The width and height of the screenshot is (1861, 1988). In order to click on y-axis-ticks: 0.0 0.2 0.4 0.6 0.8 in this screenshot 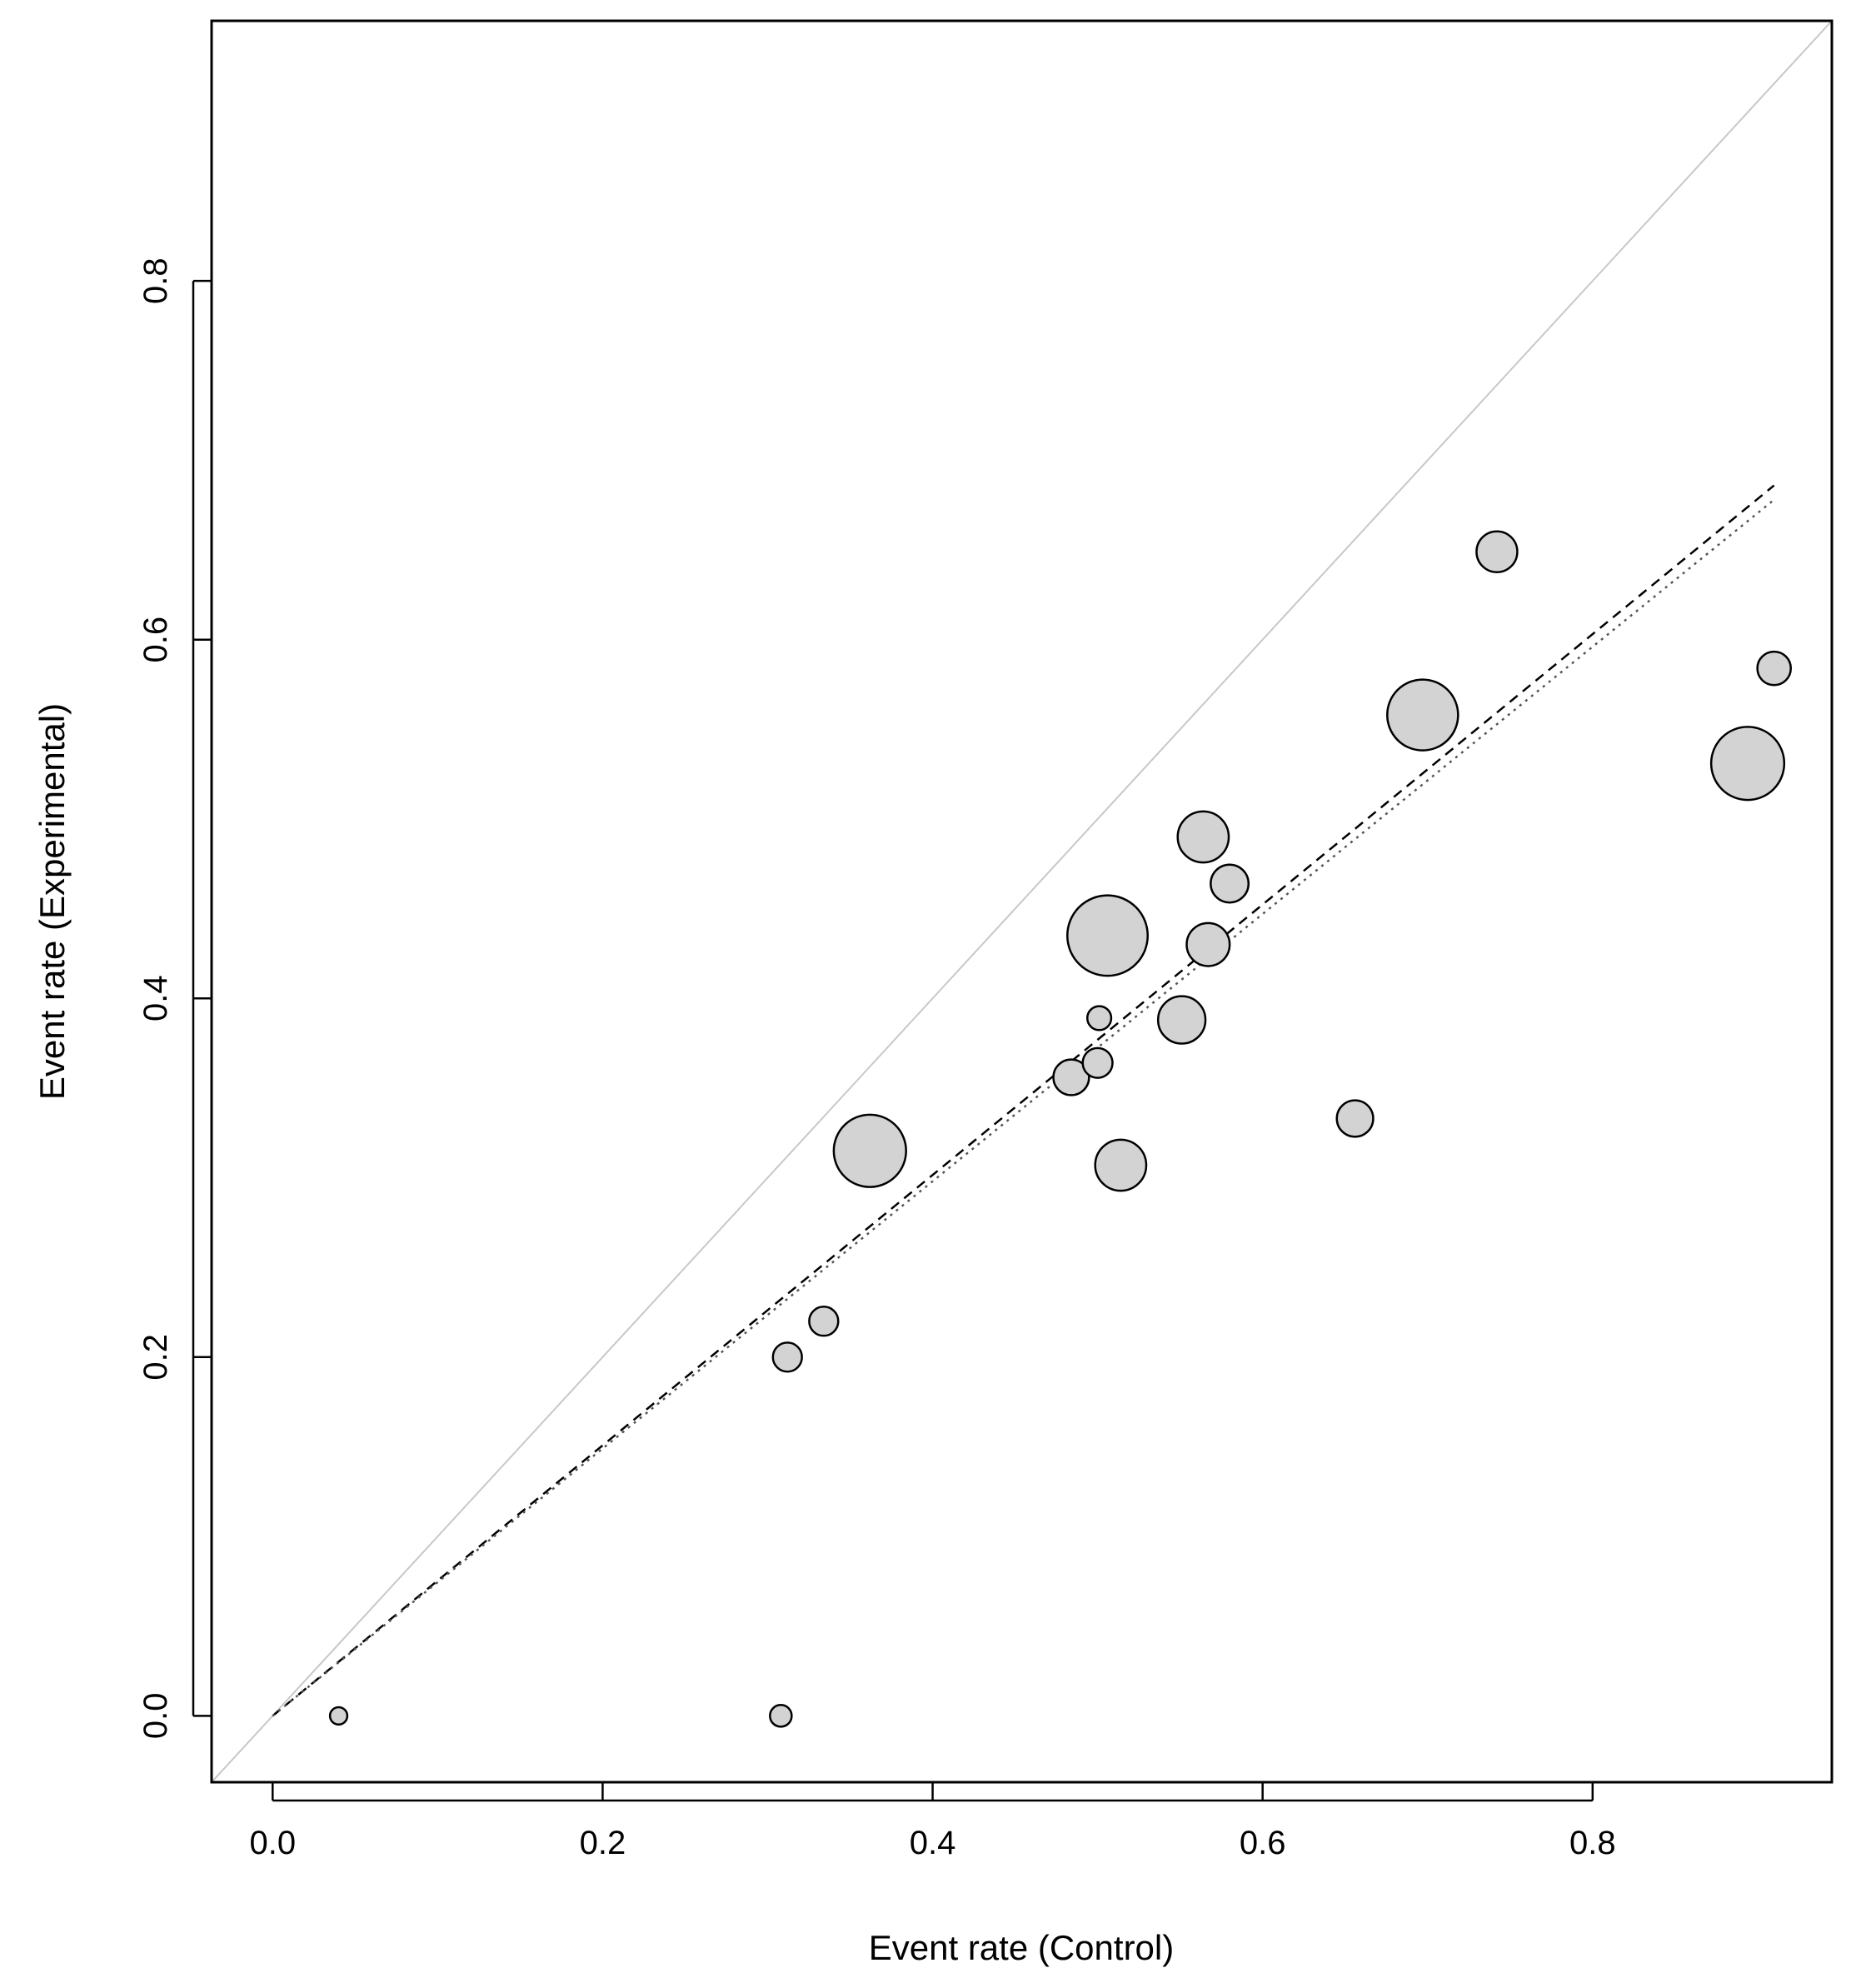, I will do `click(174, 998)`.